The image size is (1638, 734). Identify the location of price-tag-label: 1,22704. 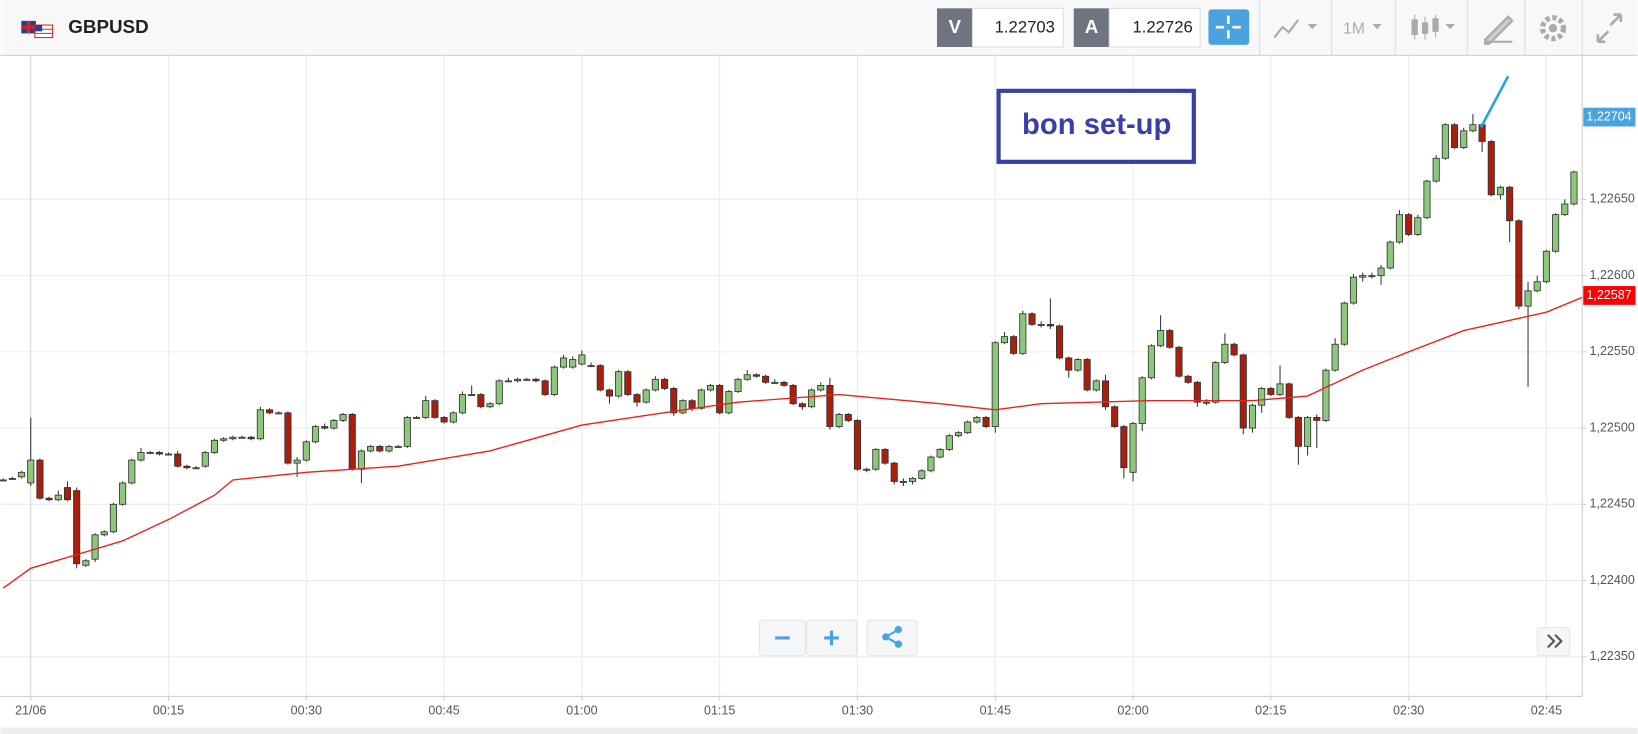
(1608, 116).